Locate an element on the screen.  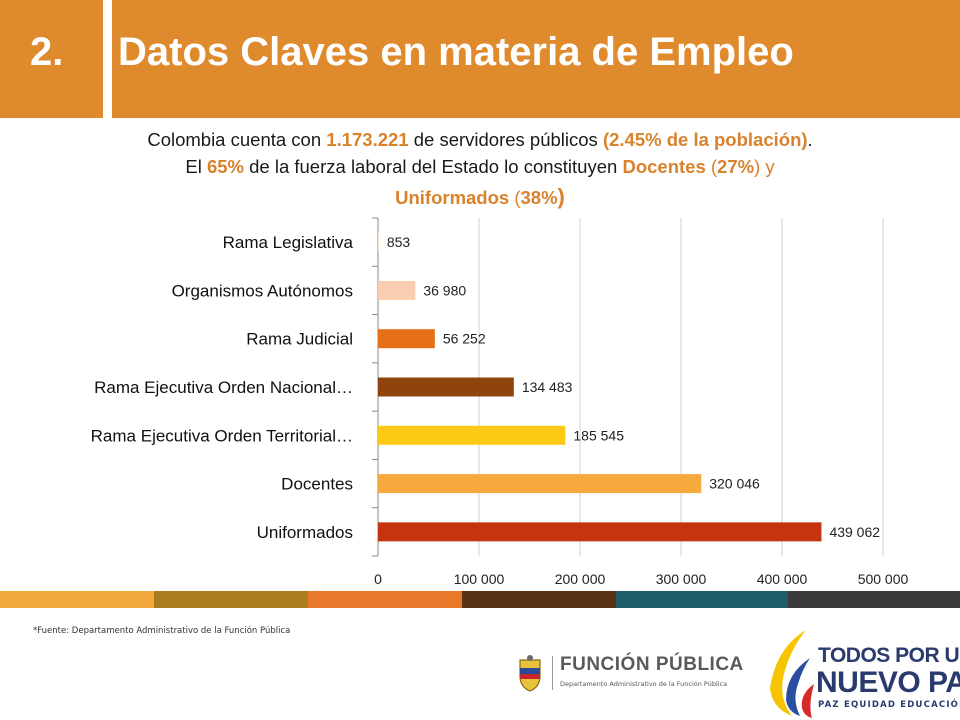
x-tick-label: 500 000 is located at coordinates (883, 579).